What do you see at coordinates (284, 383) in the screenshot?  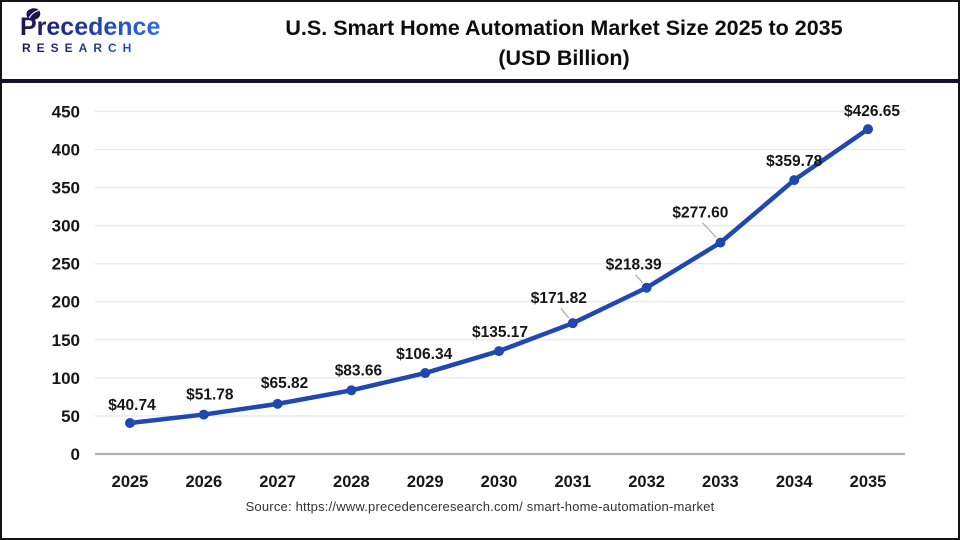 I see `svg-text: $65.82` at bounding box center [284, 383].